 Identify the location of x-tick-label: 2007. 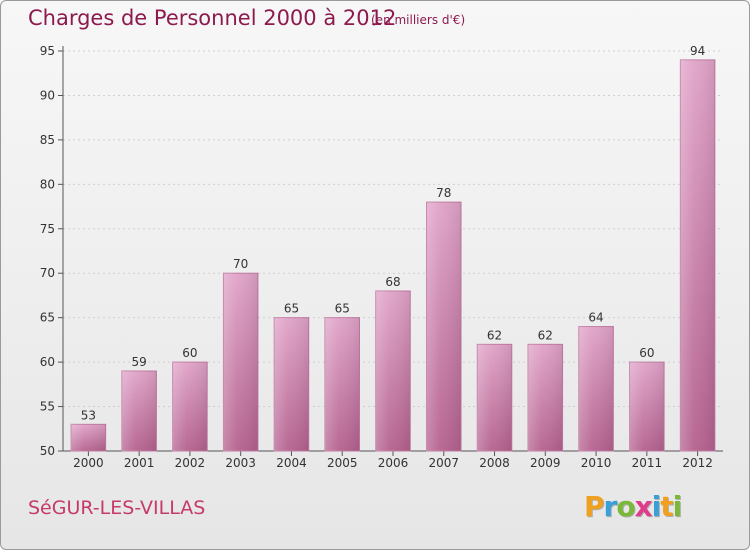
(443, 463).